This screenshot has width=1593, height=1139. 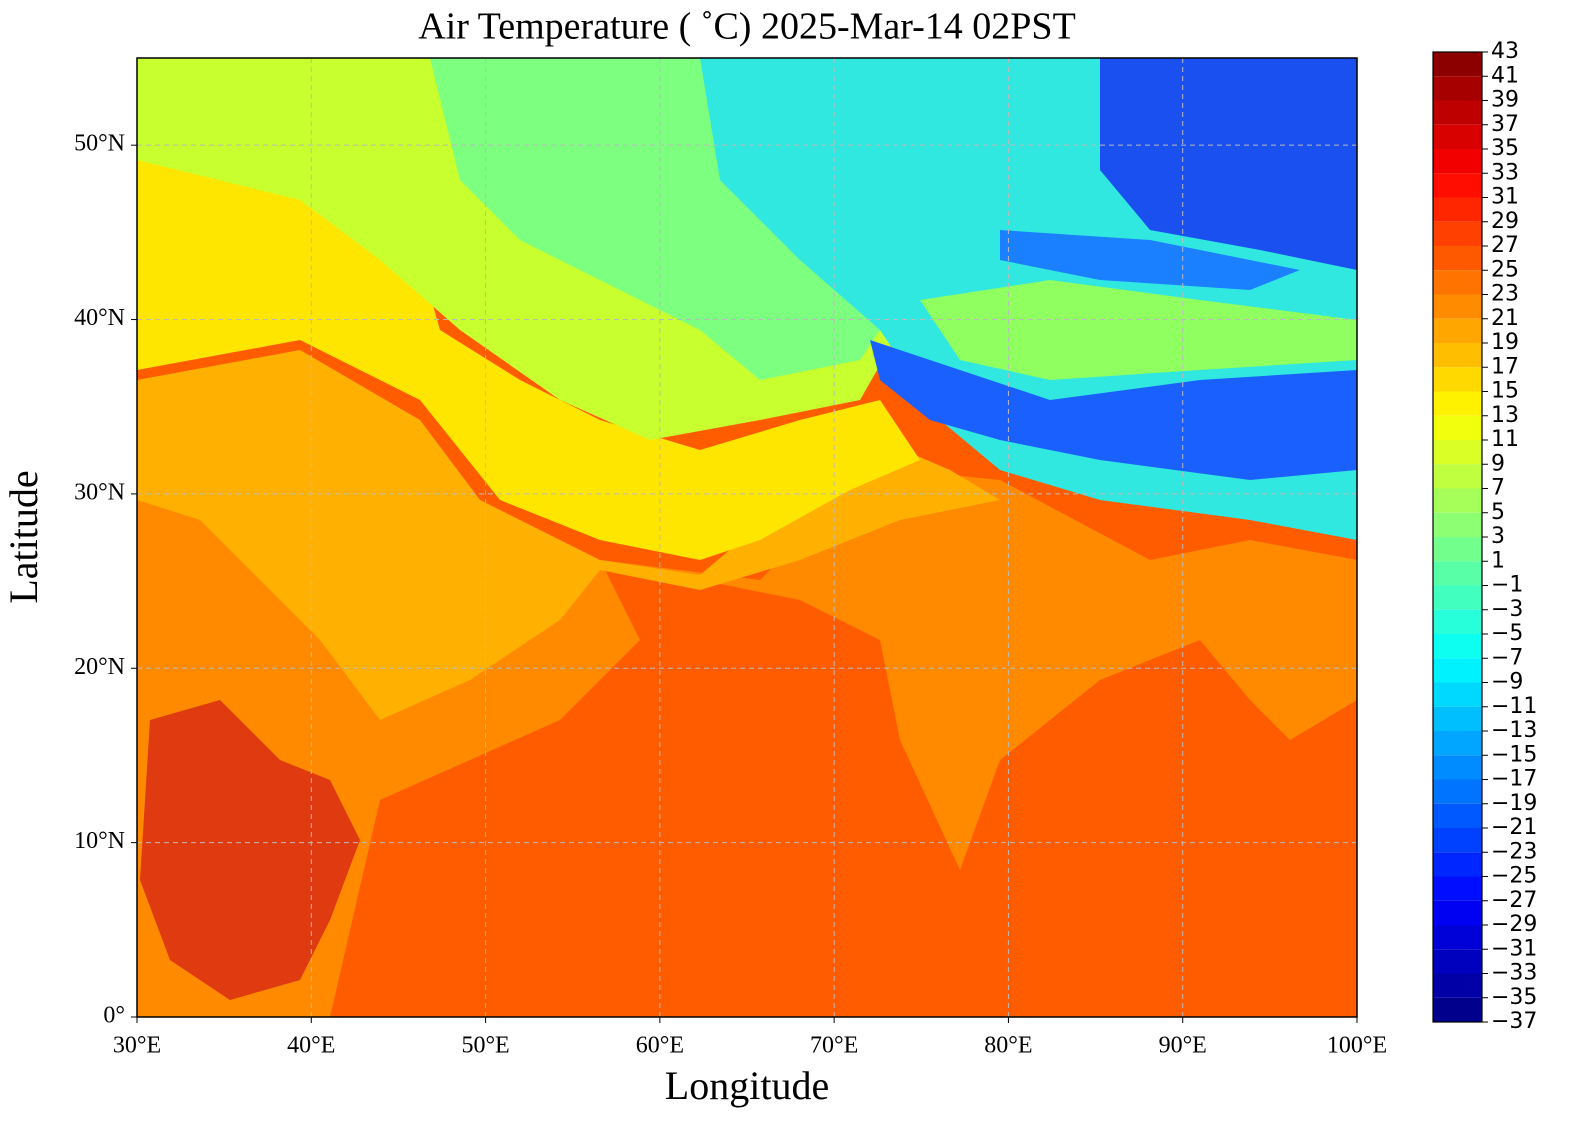 I want to click on colorbar-tick-label: −3, so click(x=1507, y=609).